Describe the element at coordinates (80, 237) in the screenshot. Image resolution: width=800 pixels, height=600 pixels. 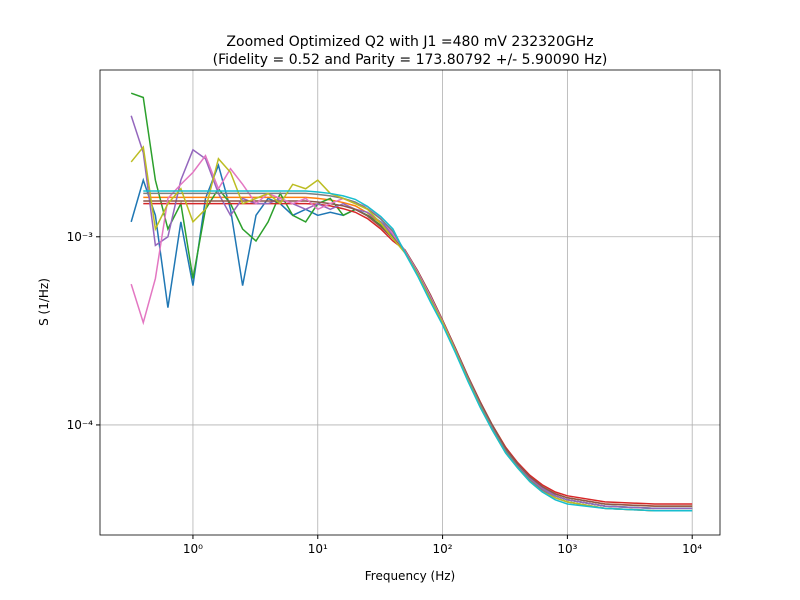
I see `y-tick-label: 10⁻³` at that location.